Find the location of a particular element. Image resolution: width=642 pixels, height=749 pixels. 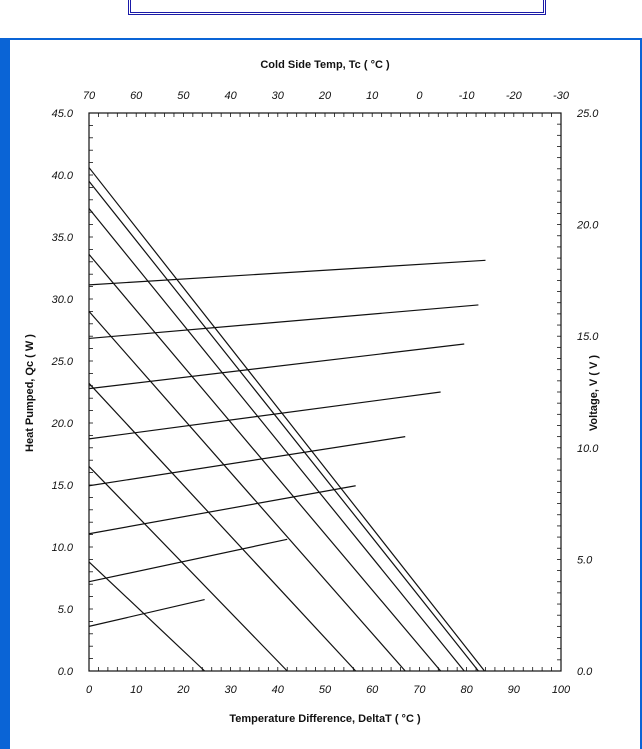

x2-tick-label: 50 is located at coordinates (183, 96).